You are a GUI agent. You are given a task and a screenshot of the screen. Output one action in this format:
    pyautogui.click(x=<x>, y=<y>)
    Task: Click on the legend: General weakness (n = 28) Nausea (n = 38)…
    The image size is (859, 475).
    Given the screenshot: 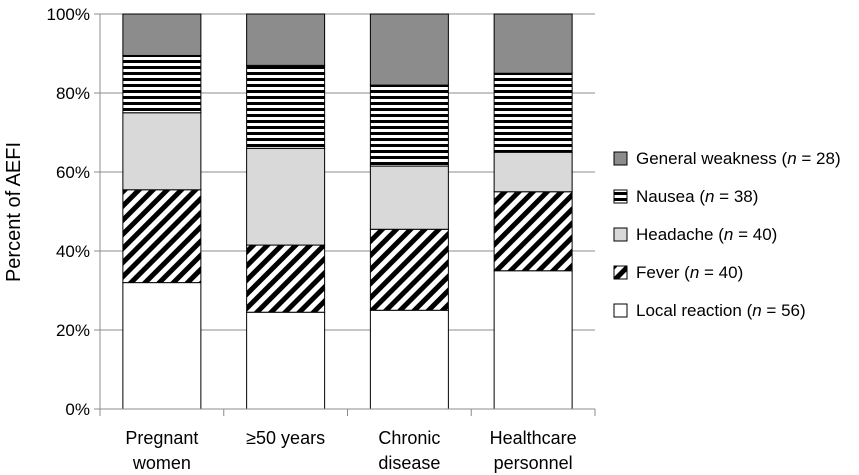 What is the action you would take?
    pyautogui.click(x=727, y=234)
    